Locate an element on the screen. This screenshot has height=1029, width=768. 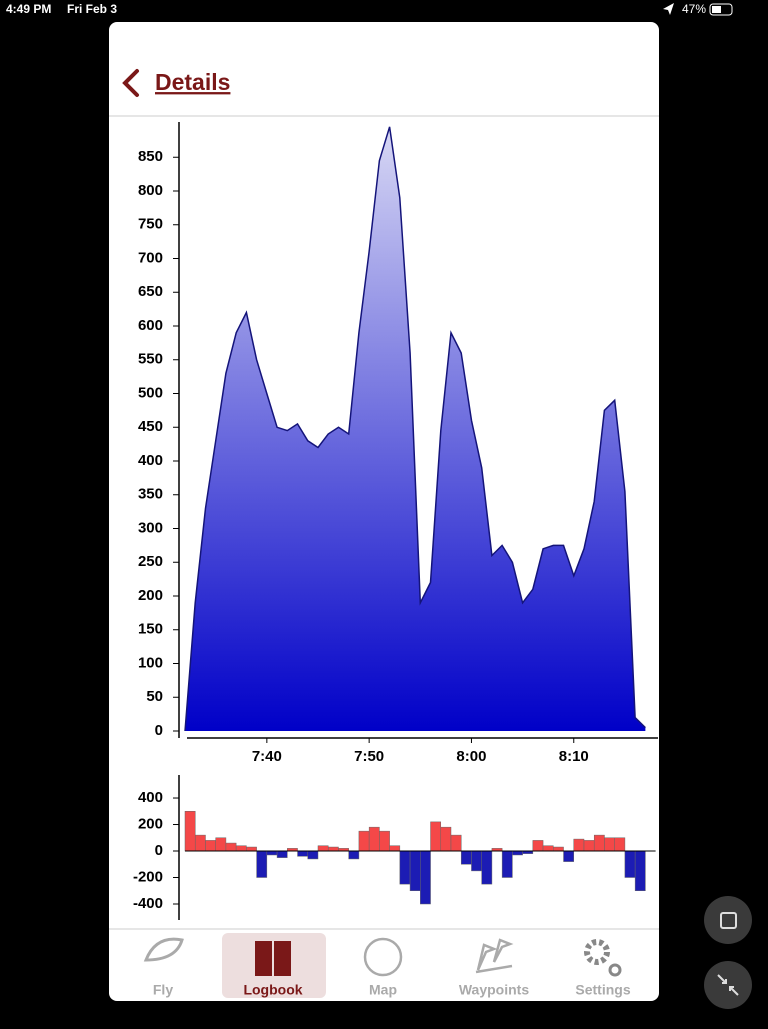
settings-icon-small is located at coordinates (615, 970).